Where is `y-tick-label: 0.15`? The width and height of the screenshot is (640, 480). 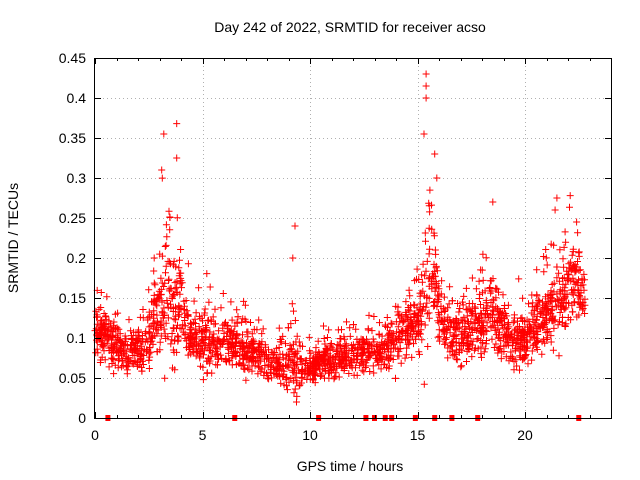 y-tick-label: 0.15 is located at coordinates (72, 298).